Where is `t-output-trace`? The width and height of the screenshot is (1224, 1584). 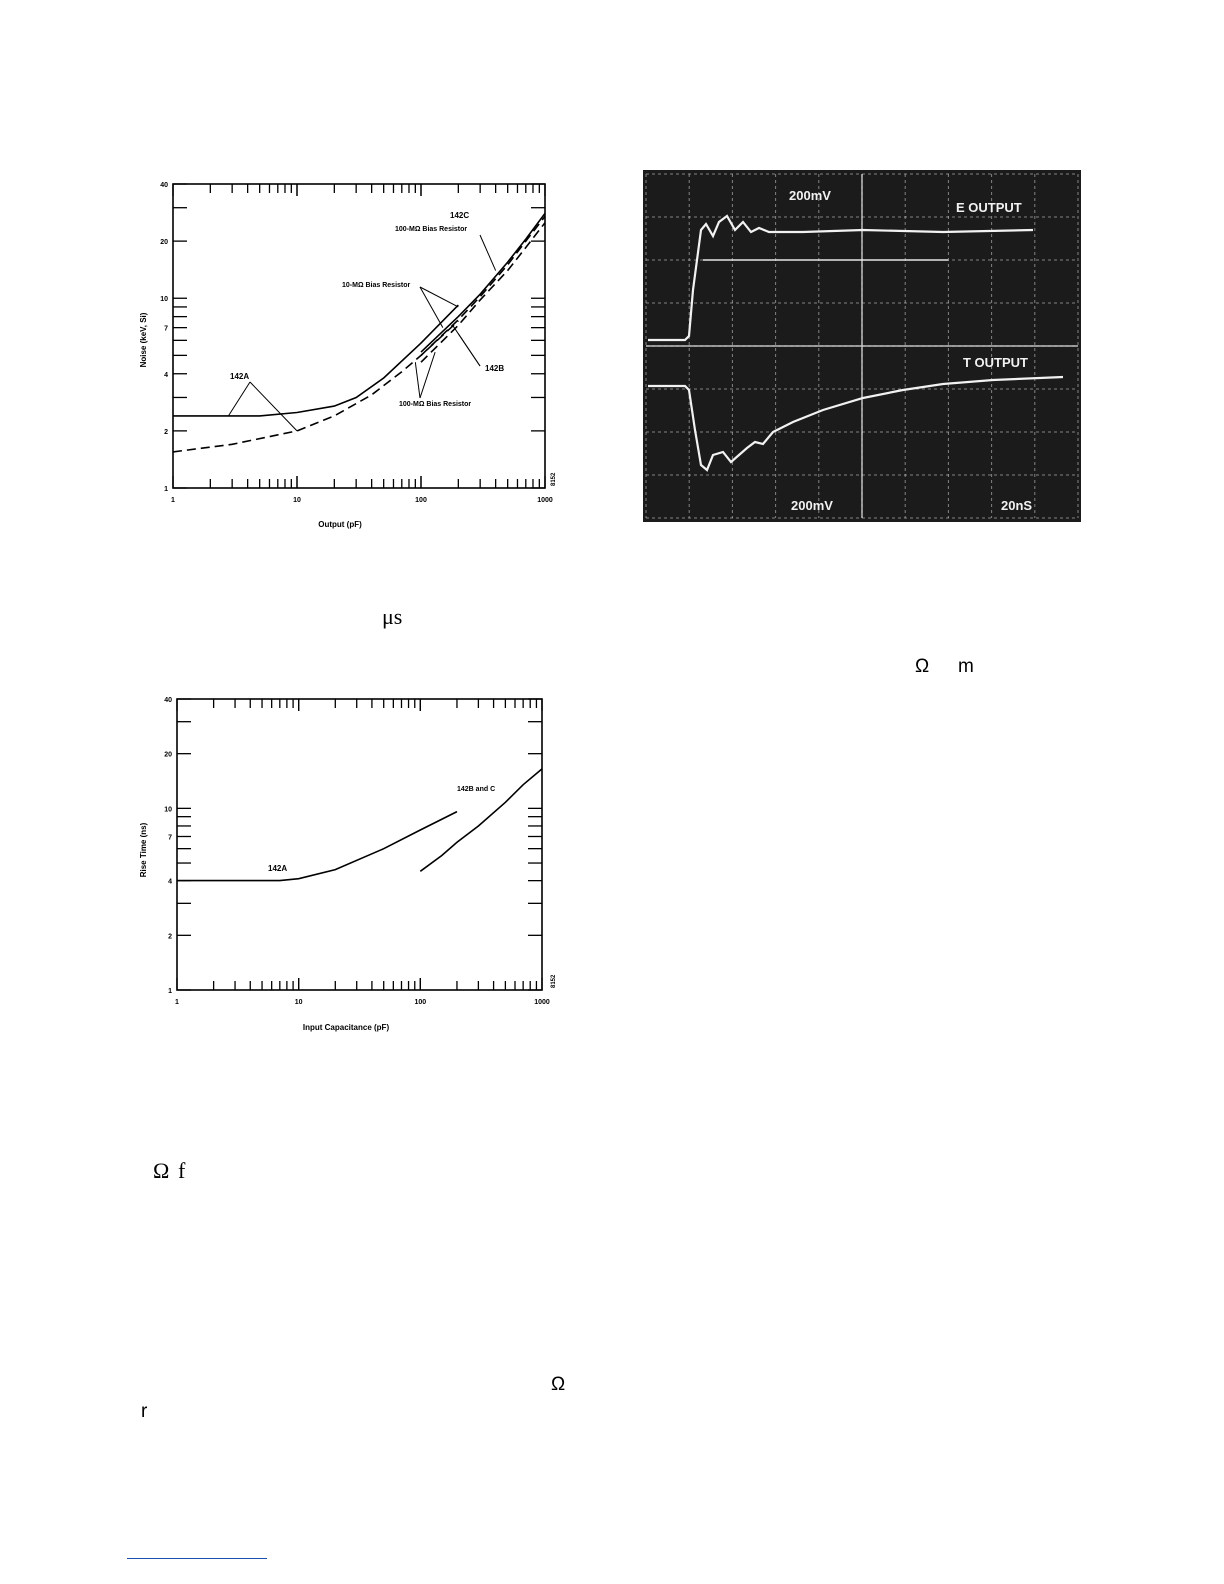 t-output-trace is located at coordinates (856, 423).